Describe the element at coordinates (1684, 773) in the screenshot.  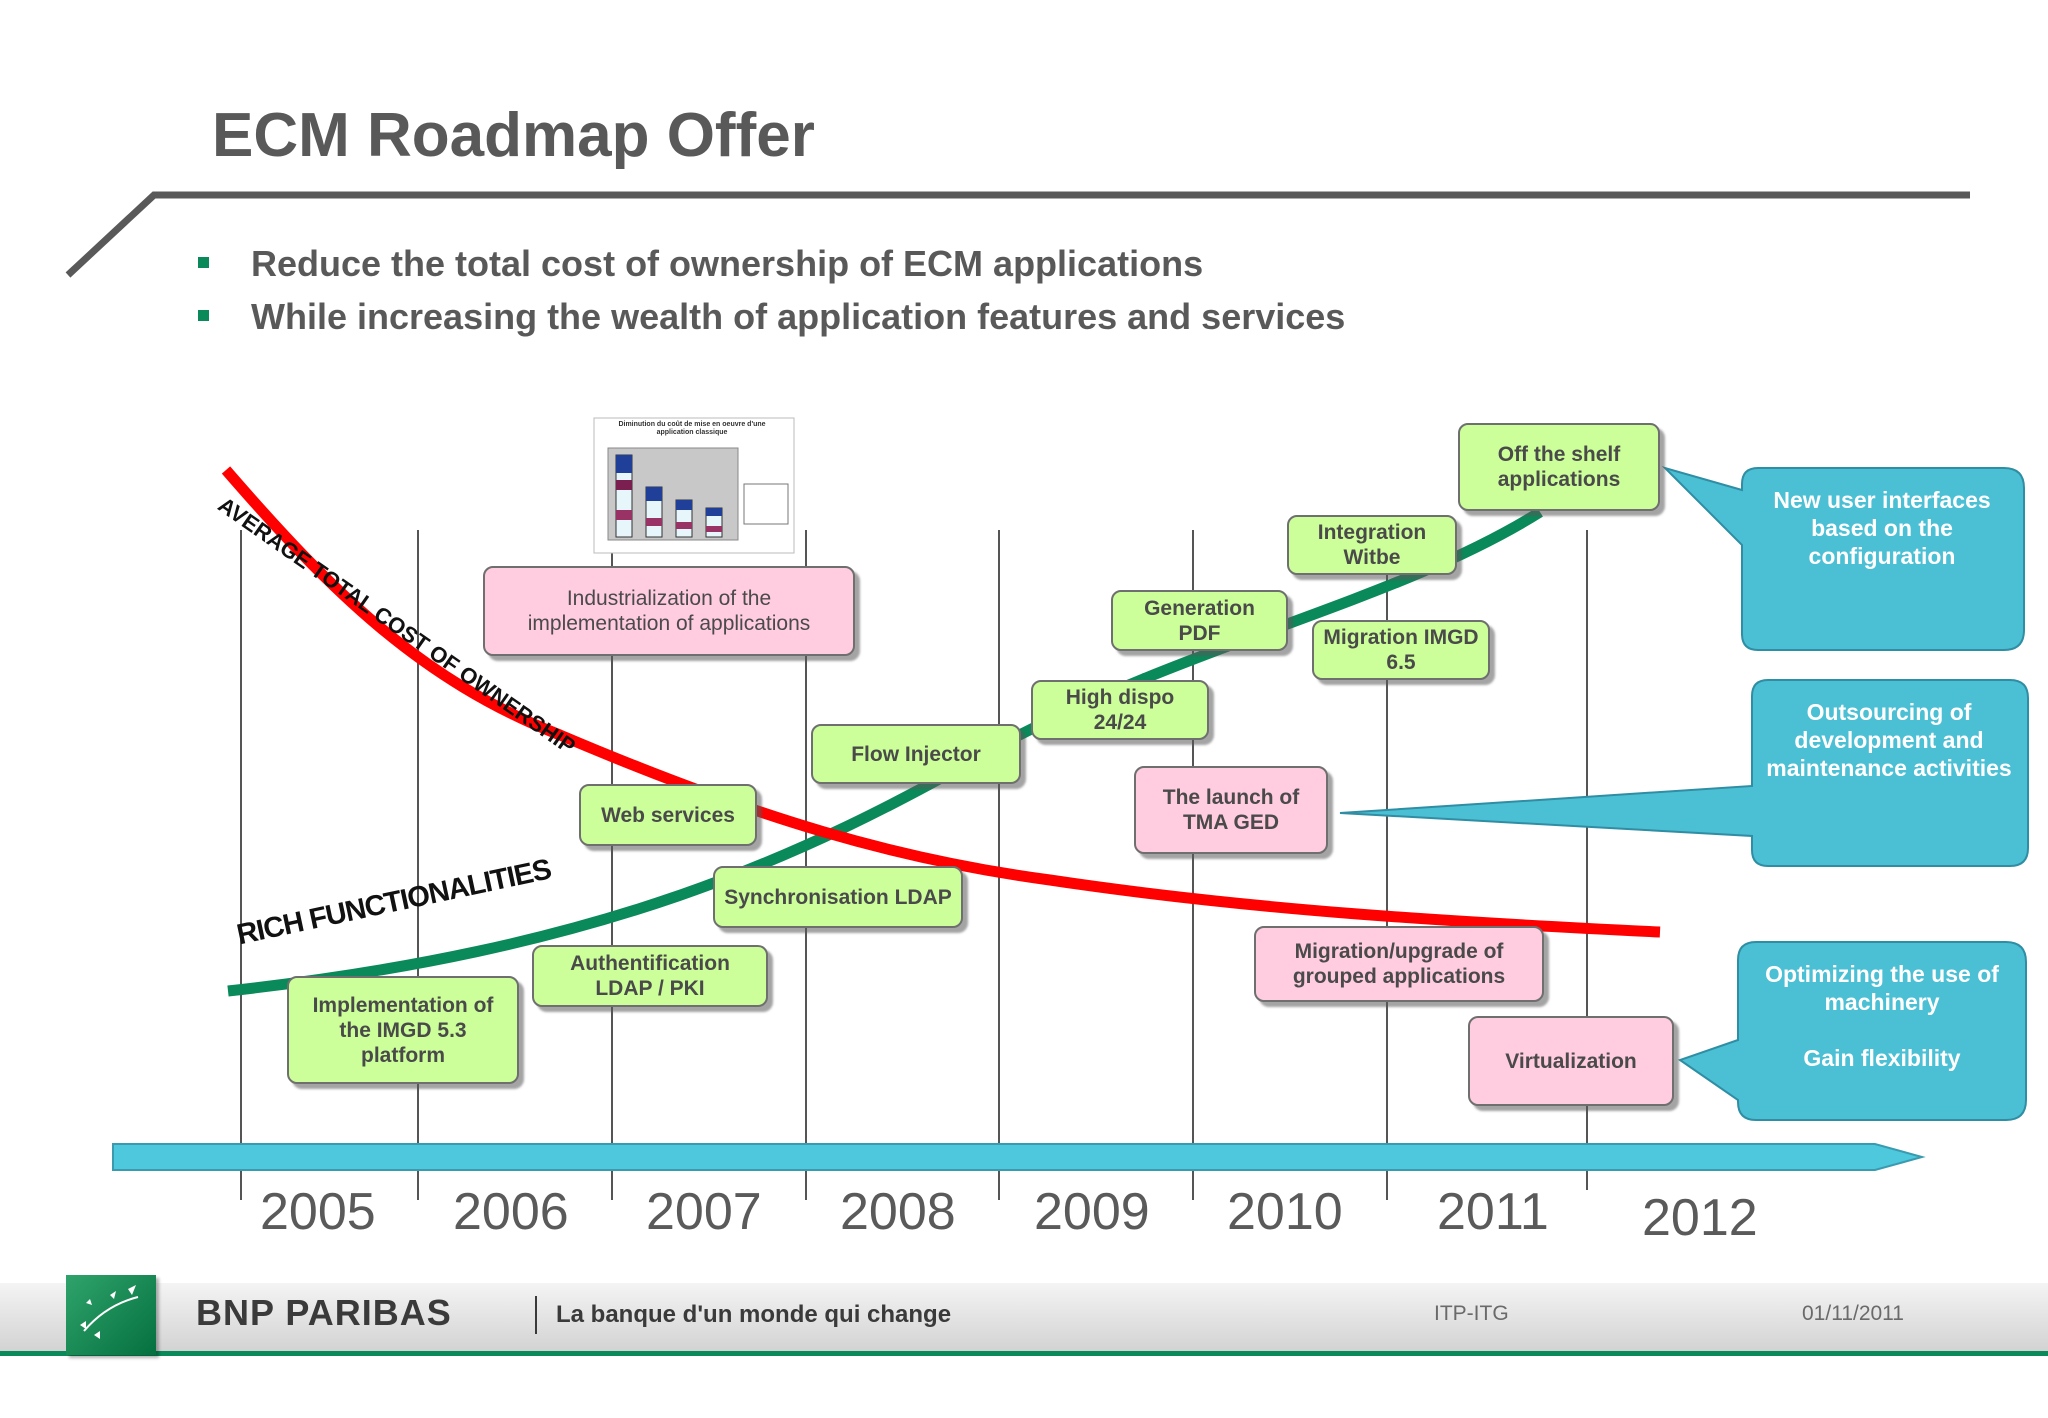
I see `callout-outsourcing-shape` at that location.